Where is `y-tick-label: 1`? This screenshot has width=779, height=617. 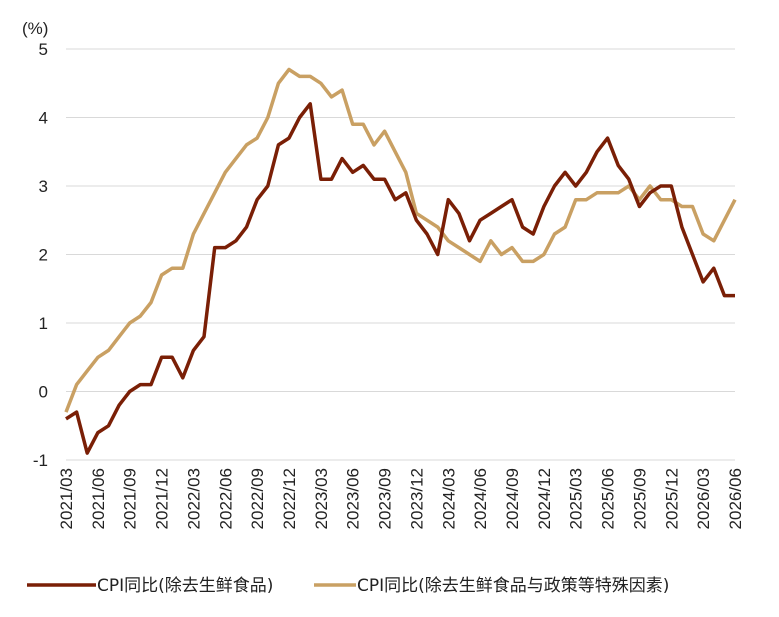 y-tick-label: 1 is located at coordinates (43, 323).